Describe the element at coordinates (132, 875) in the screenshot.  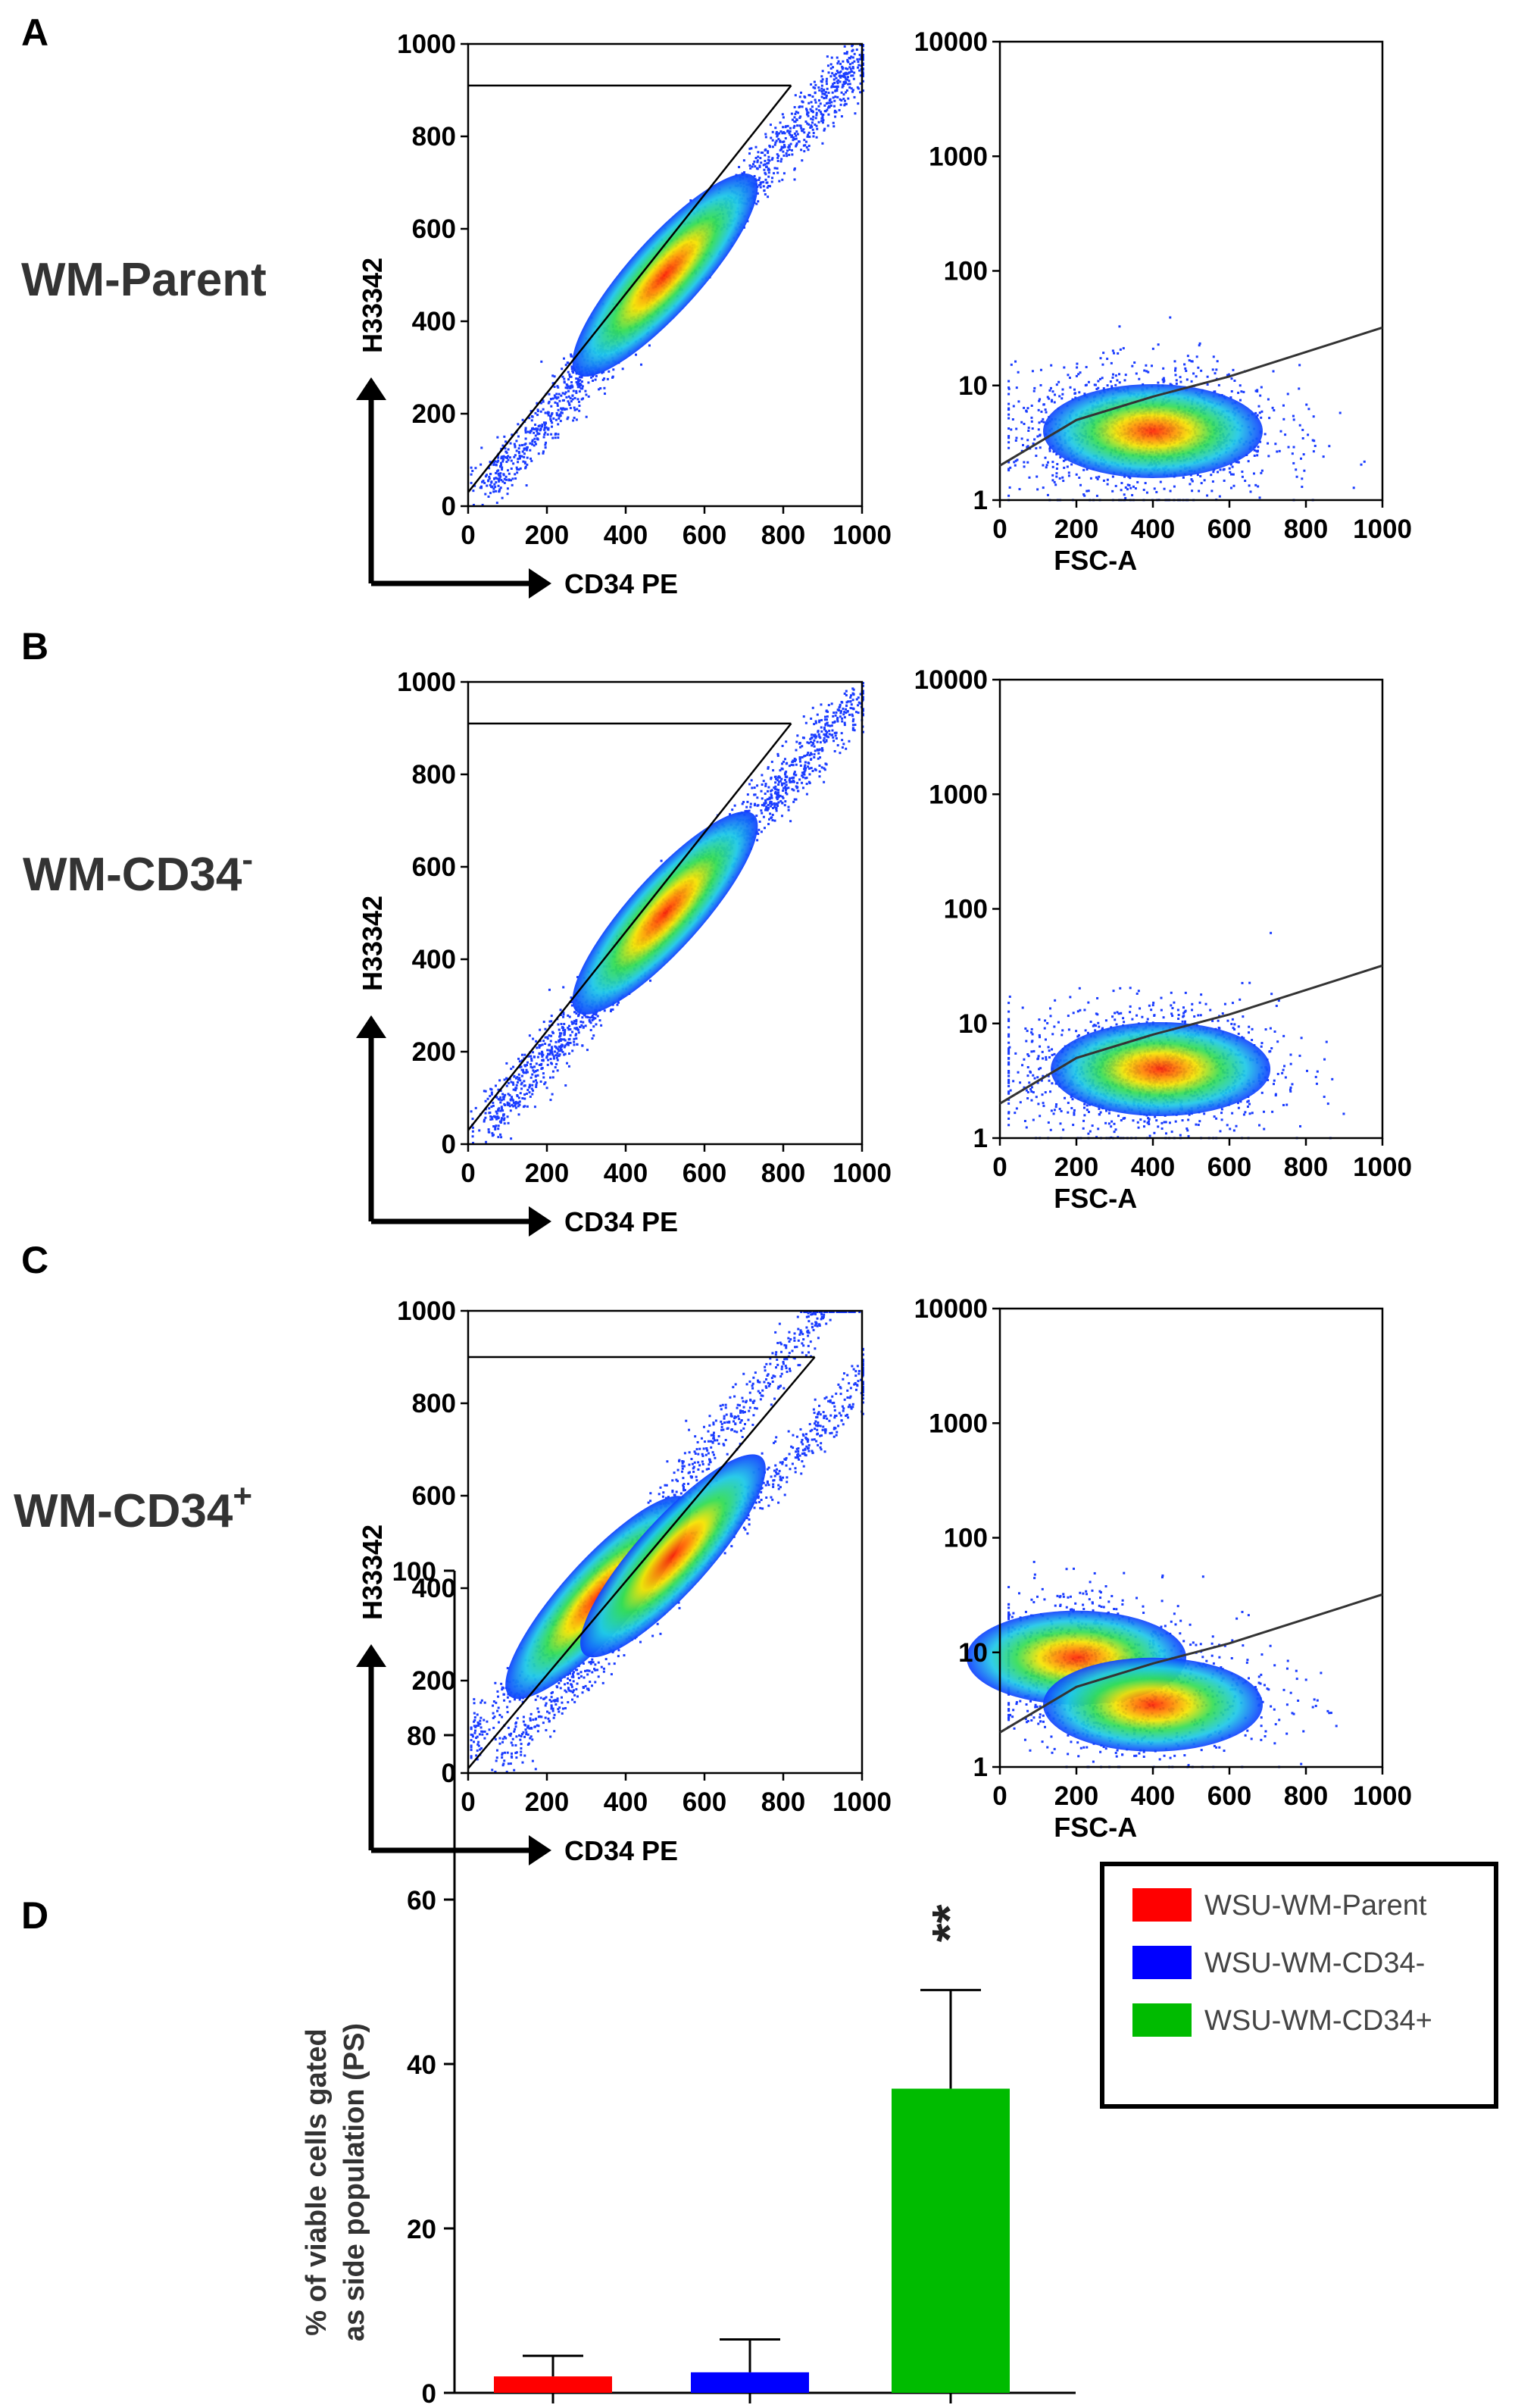
I see `sample-label-text: WM-CD34` at that location.